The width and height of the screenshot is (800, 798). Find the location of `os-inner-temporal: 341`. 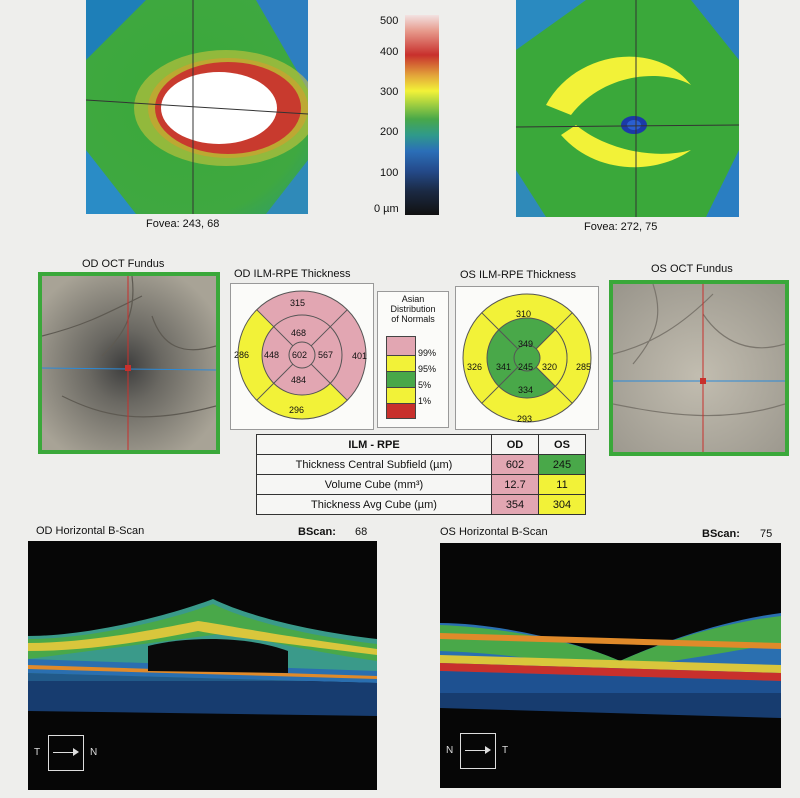

os-inner-temporal: 341 is located at coordinates (504, 367).